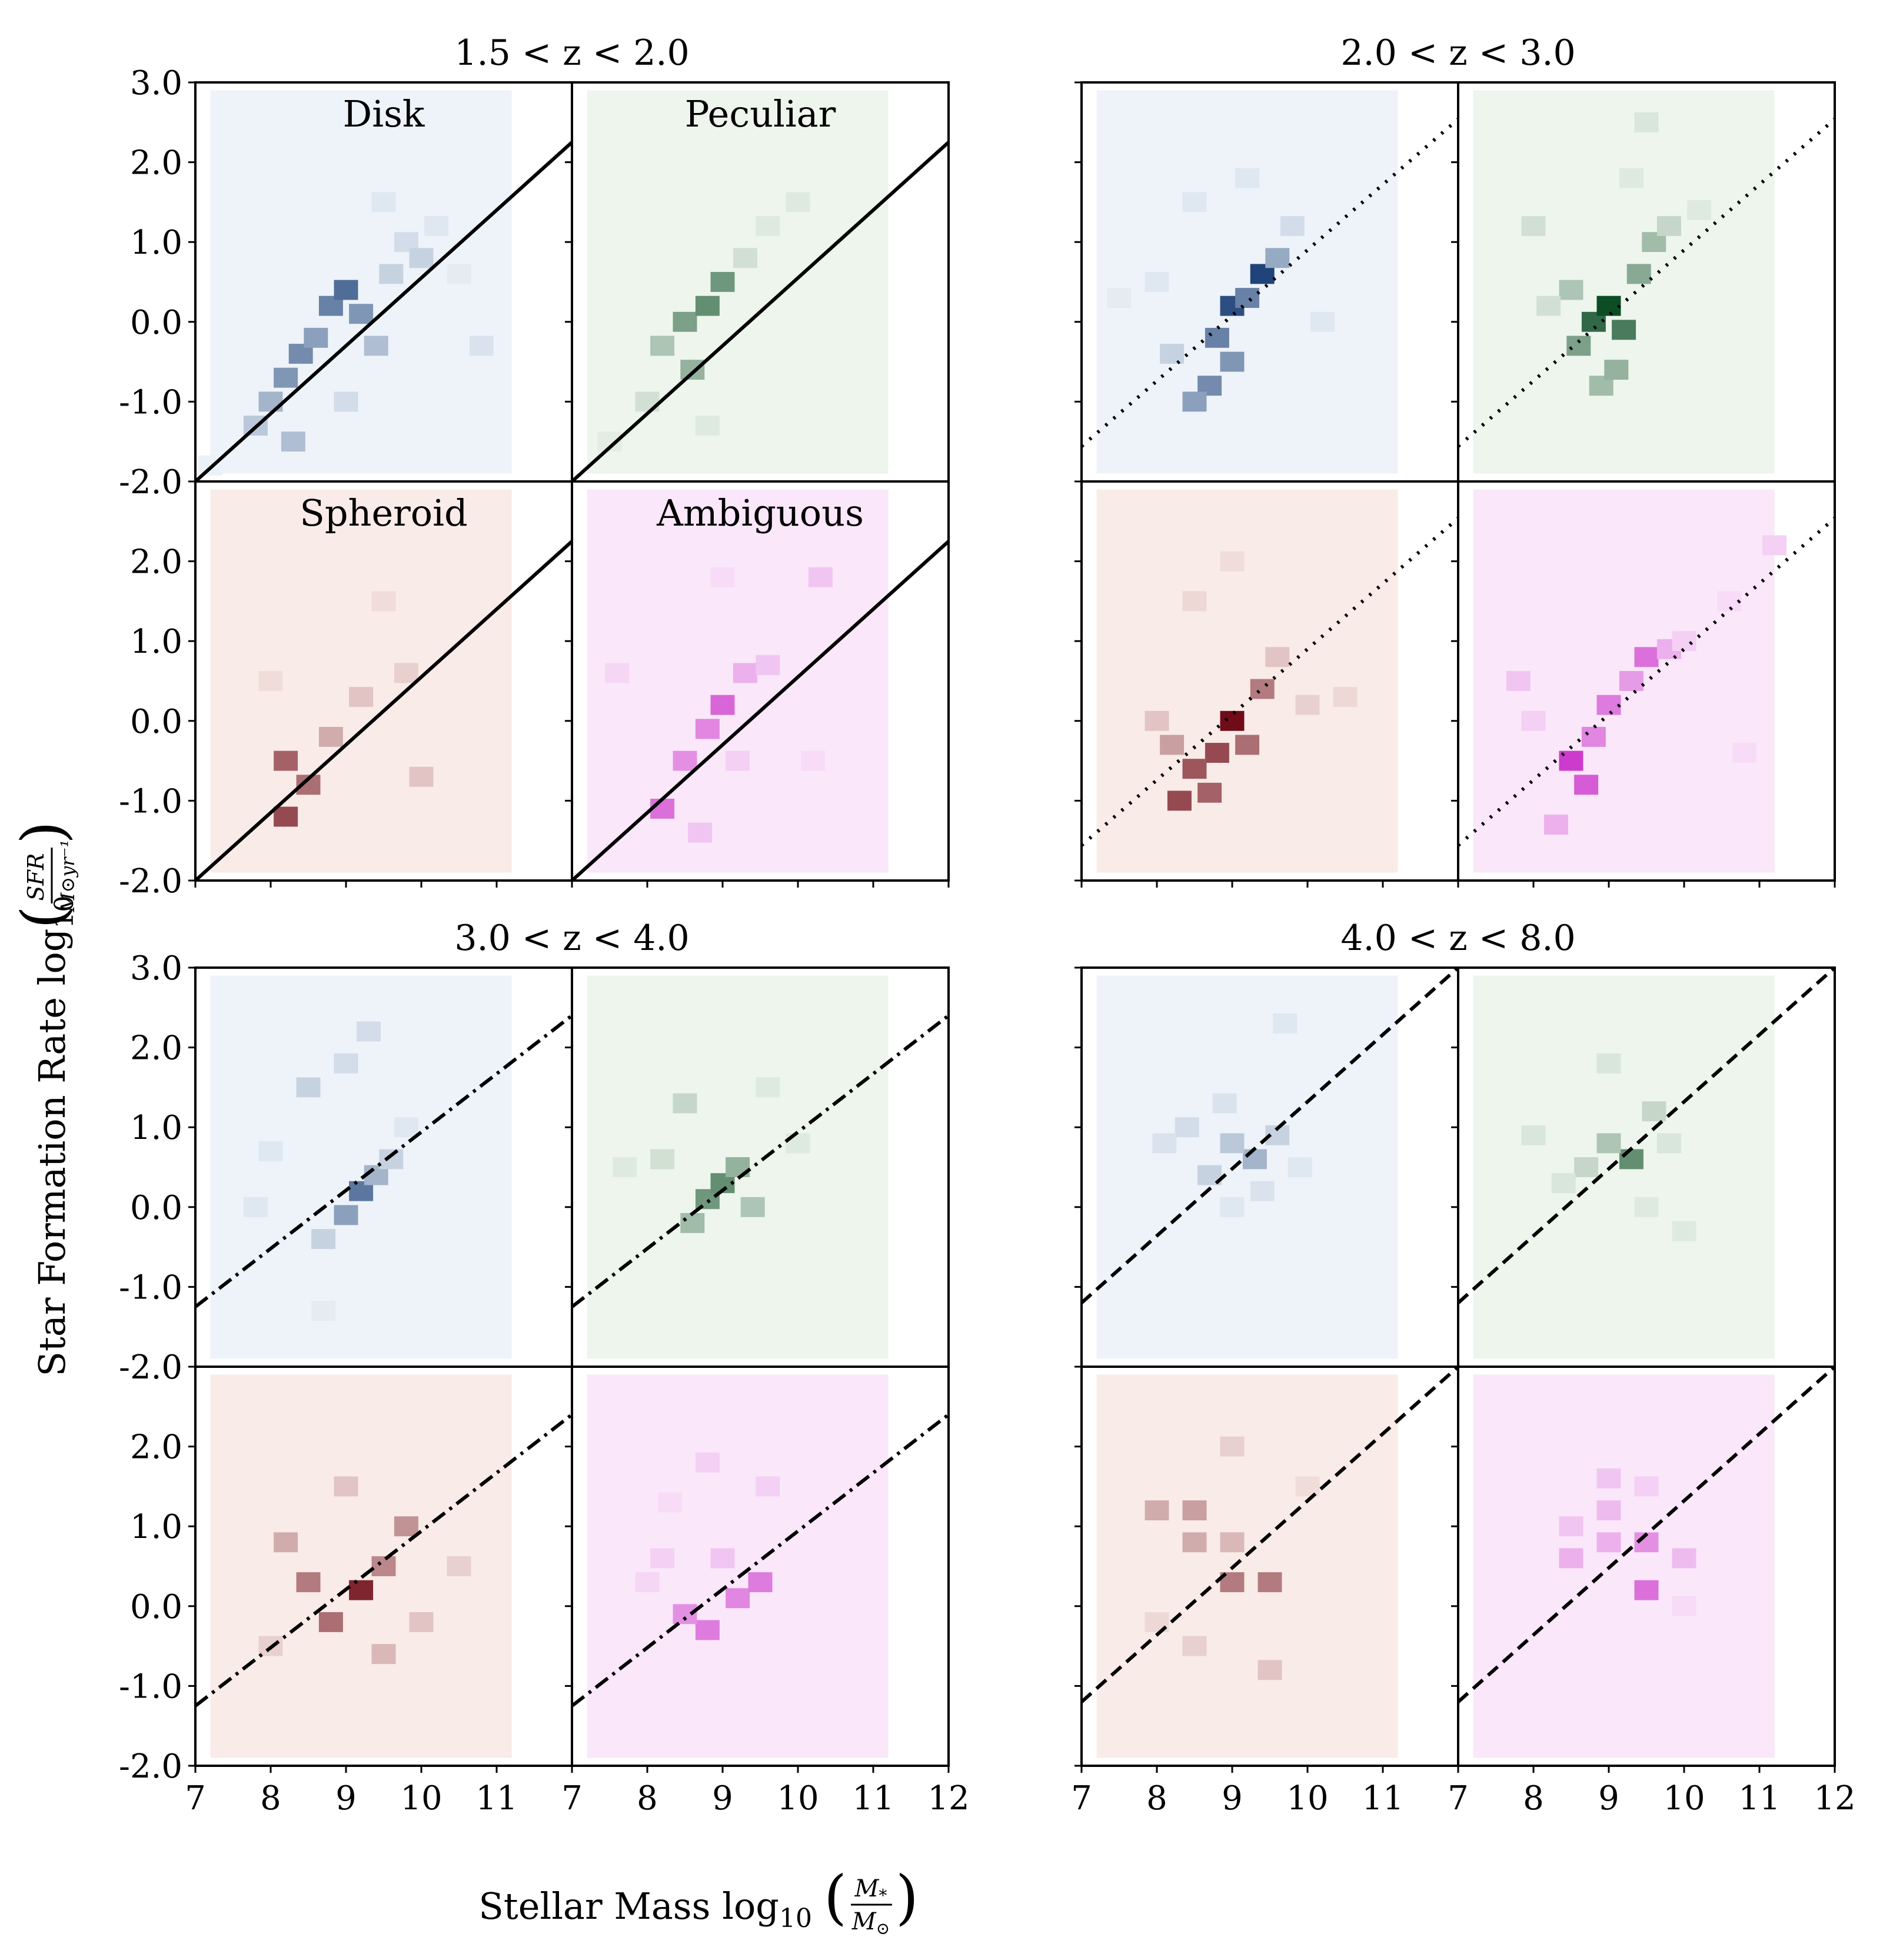  What do you see at coordinates (36, 877) in the screenshot?
I see `y-axis-label-frac-num: SFR` at bounding box center [36, 877].